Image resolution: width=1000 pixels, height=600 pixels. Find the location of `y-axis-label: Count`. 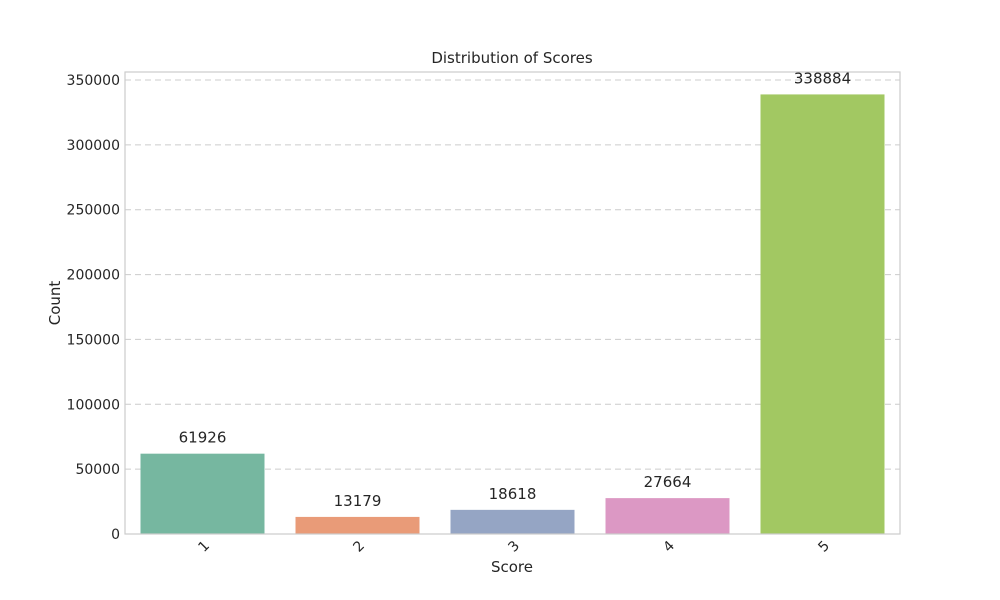

y-axis-label: Count is located at coordinates (55, 303).